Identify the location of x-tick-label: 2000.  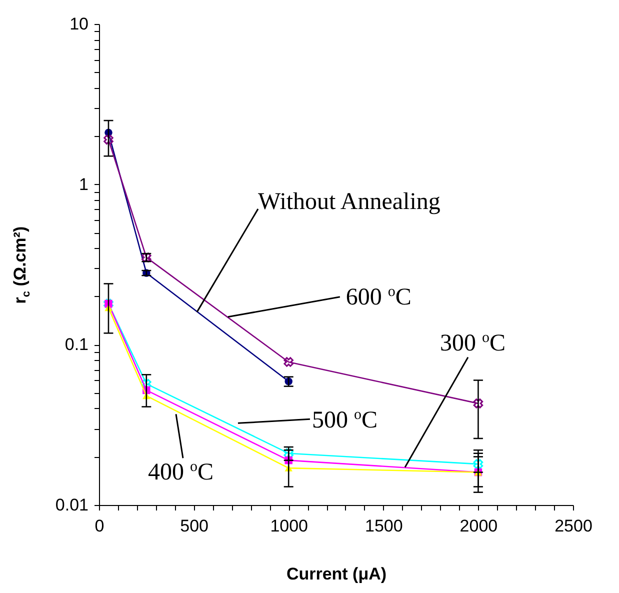
(479, 526).